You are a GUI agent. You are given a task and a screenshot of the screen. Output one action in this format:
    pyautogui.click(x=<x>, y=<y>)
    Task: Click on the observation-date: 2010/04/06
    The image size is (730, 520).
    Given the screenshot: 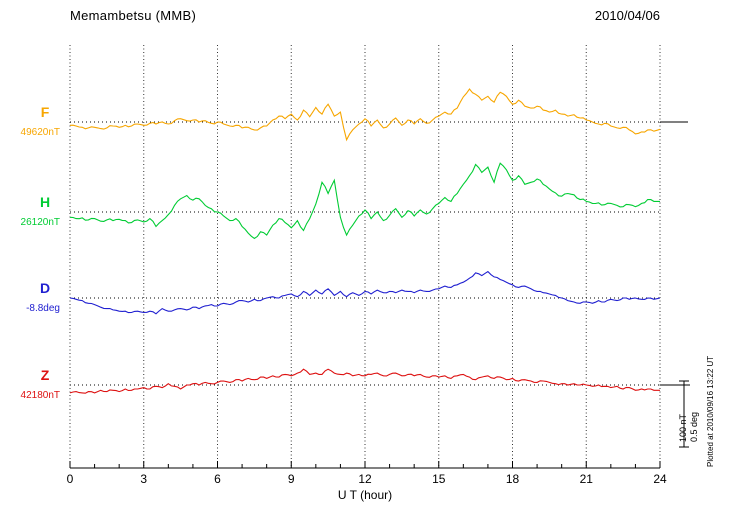 What is the action you would take?
    pyautogui.click(x=627, y=15)
    